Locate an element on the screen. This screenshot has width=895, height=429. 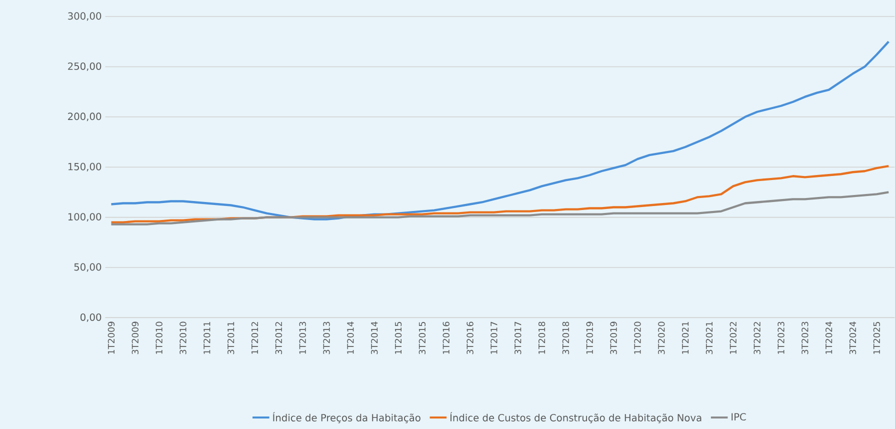
x-tick-label: 3T2018 is located at coordinates (566, 338).